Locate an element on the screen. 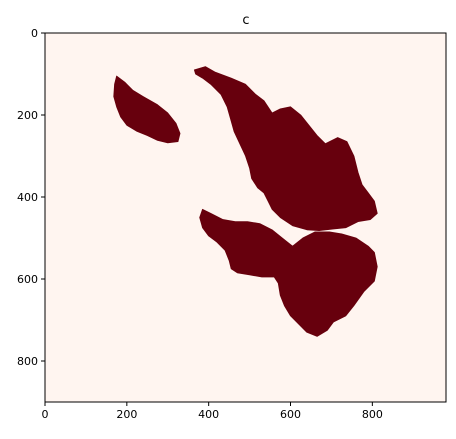  y-tick-label: 400 is located at coordinates (27, 197).